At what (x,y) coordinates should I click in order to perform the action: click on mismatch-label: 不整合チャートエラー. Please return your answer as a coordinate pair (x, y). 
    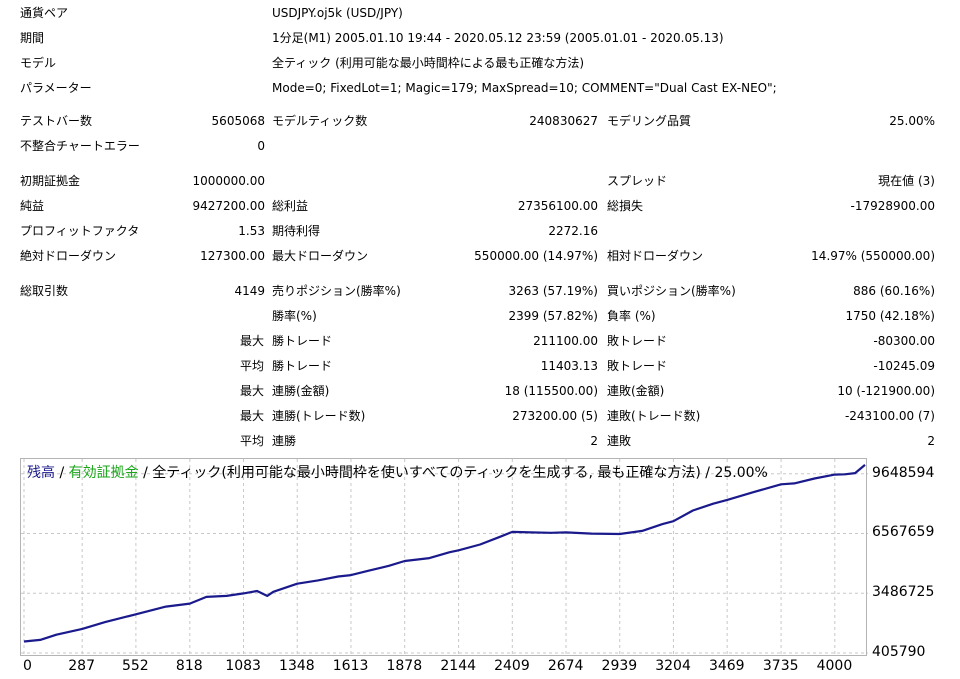
    Looking at the image, I should click on (80, 146).